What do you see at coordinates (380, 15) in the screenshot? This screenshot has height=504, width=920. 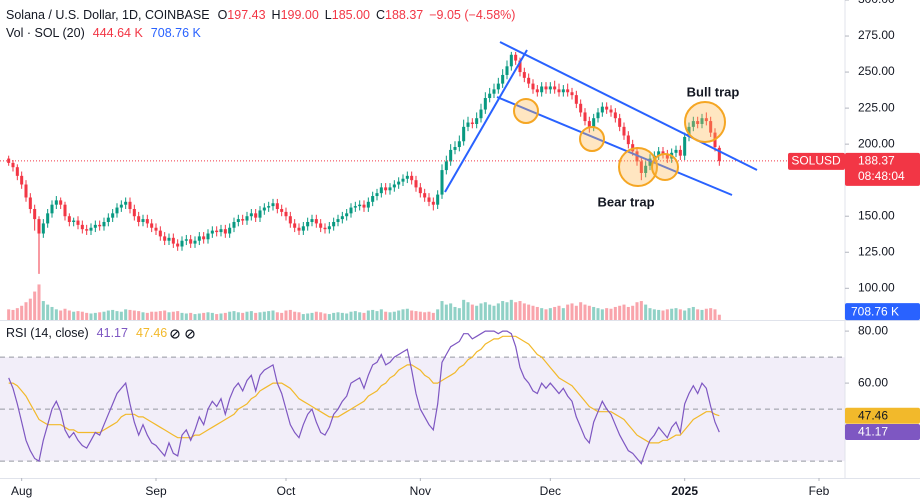 I see `ohlc-key: C` at bounding box center [380, 15].